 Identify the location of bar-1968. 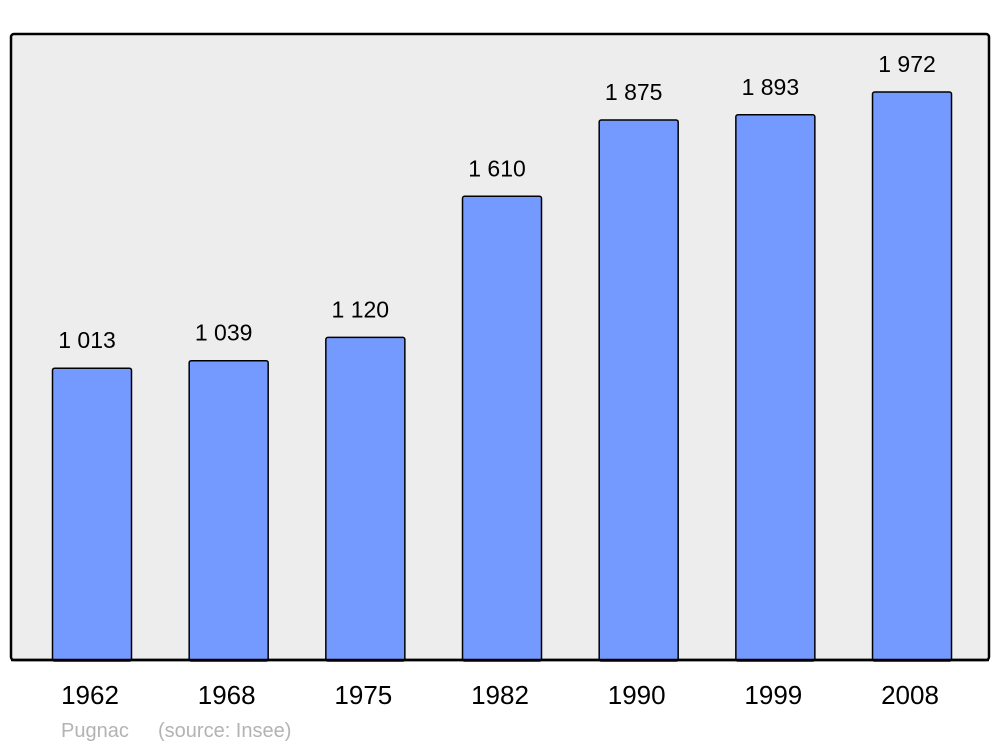
(228, 510).